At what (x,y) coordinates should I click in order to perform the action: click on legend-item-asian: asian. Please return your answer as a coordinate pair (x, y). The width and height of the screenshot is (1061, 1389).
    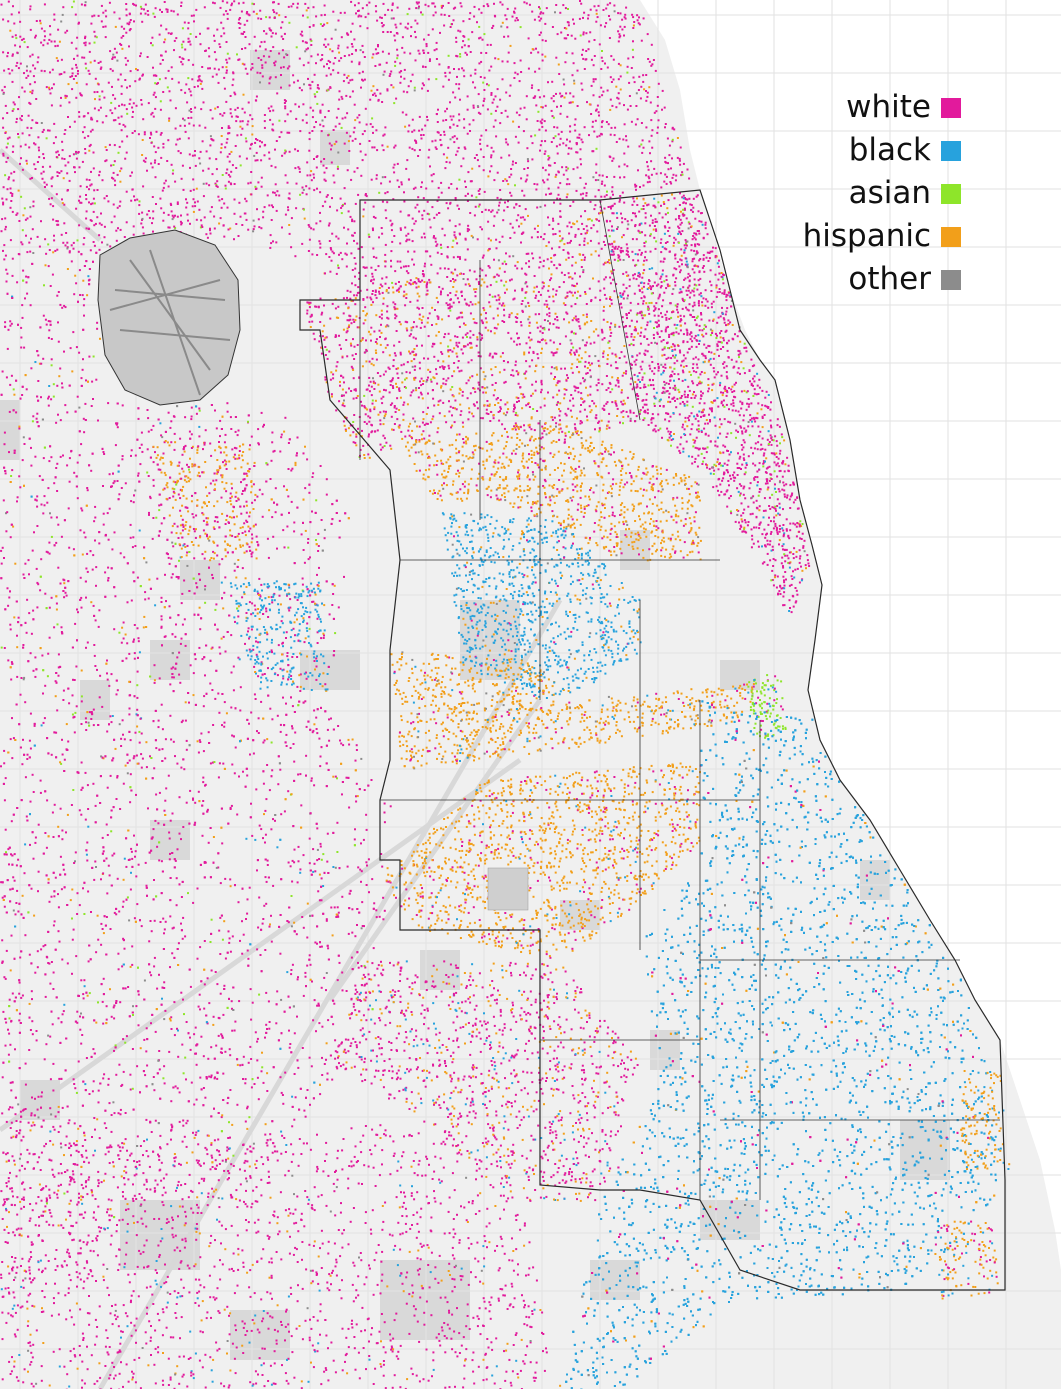
    Looking at the image, I should click on (882, 193).